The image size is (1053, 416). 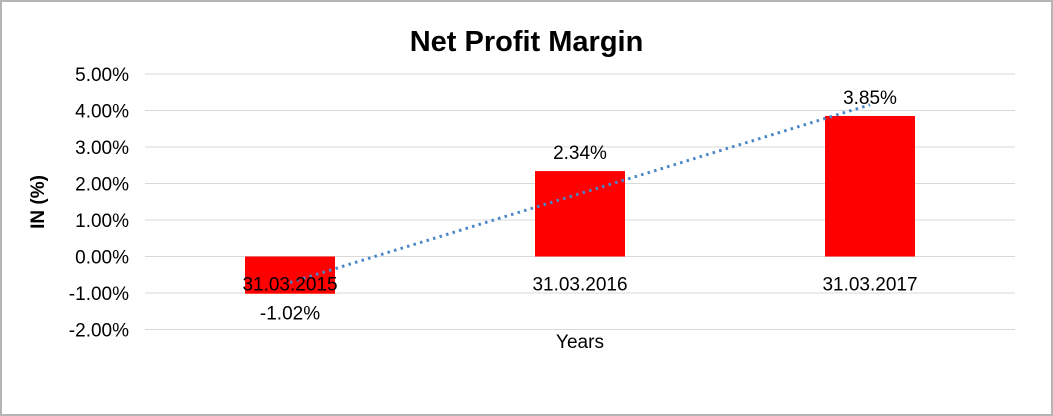 I want to click on bar-31.03.2017, so click(x=870, y=186).